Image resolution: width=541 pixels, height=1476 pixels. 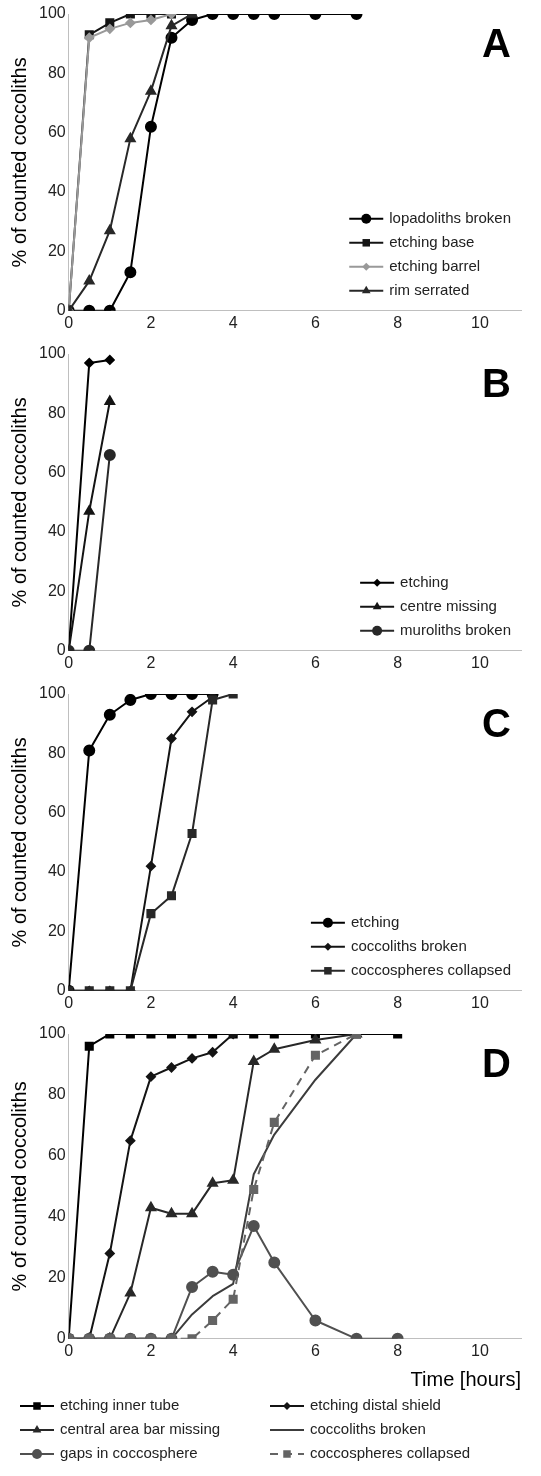 I want to click on chart-title: D, so click(x=496, y=1063).